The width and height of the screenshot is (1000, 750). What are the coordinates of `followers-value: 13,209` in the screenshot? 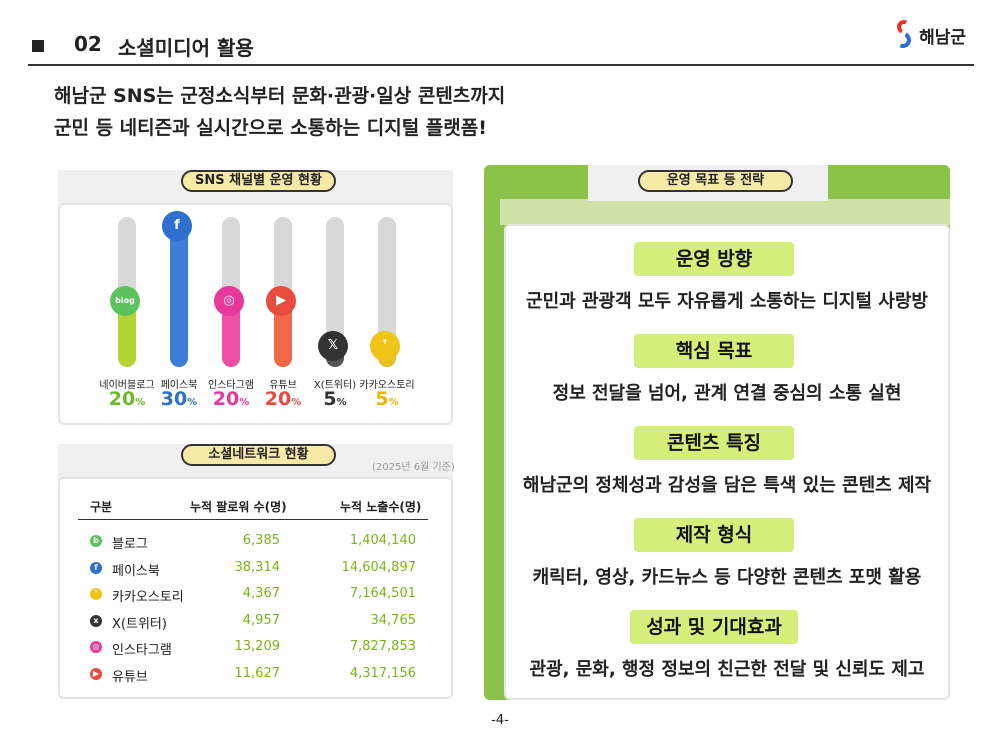 It's located at (257, 646).